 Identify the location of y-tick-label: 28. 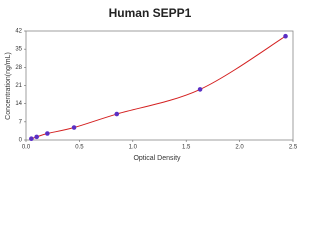
(18, 68).